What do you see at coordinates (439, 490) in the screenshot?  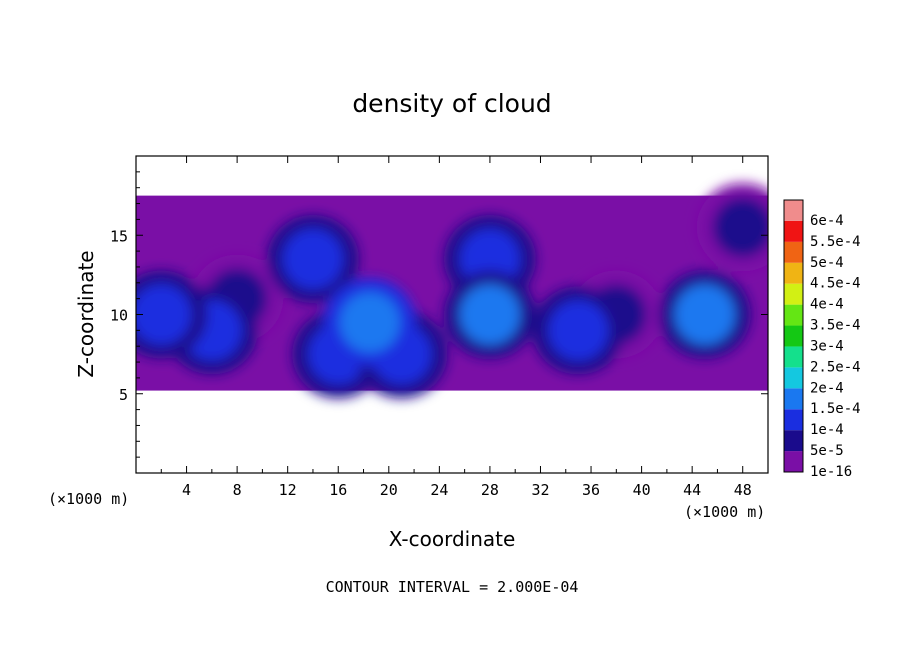 I see `x-tick-label: 24` at bounding box center [439, 490].